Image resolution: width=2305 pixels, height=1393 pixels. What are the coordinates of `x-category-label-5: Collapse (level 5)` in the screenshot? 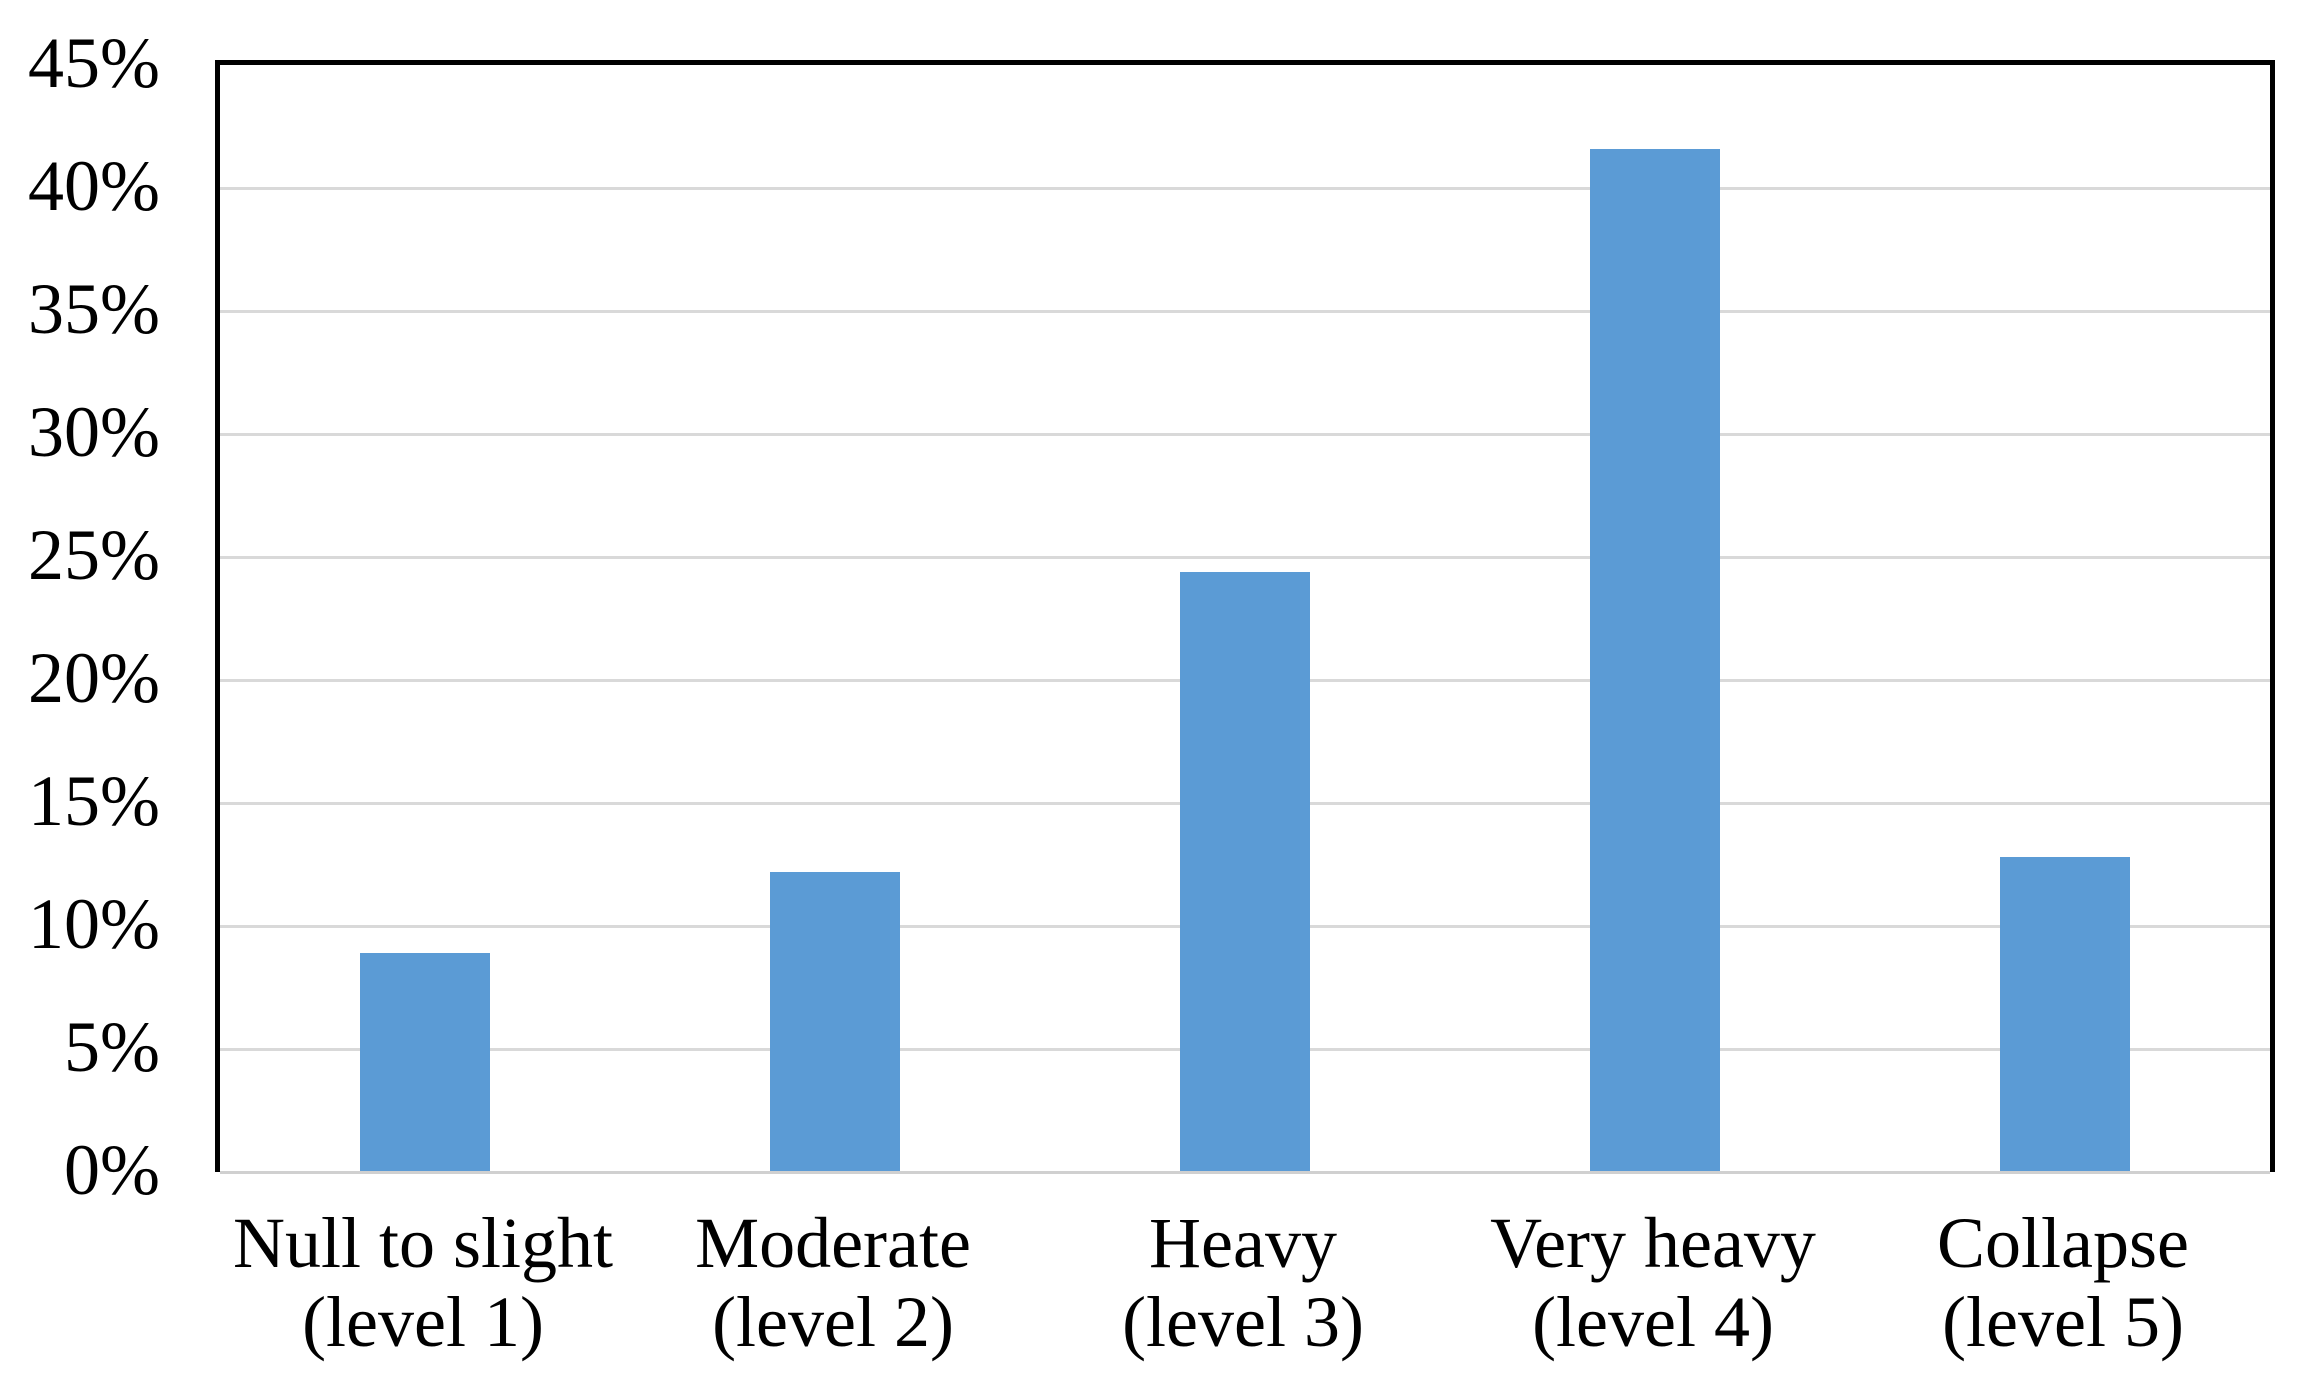 It's located at (2063, 1283).